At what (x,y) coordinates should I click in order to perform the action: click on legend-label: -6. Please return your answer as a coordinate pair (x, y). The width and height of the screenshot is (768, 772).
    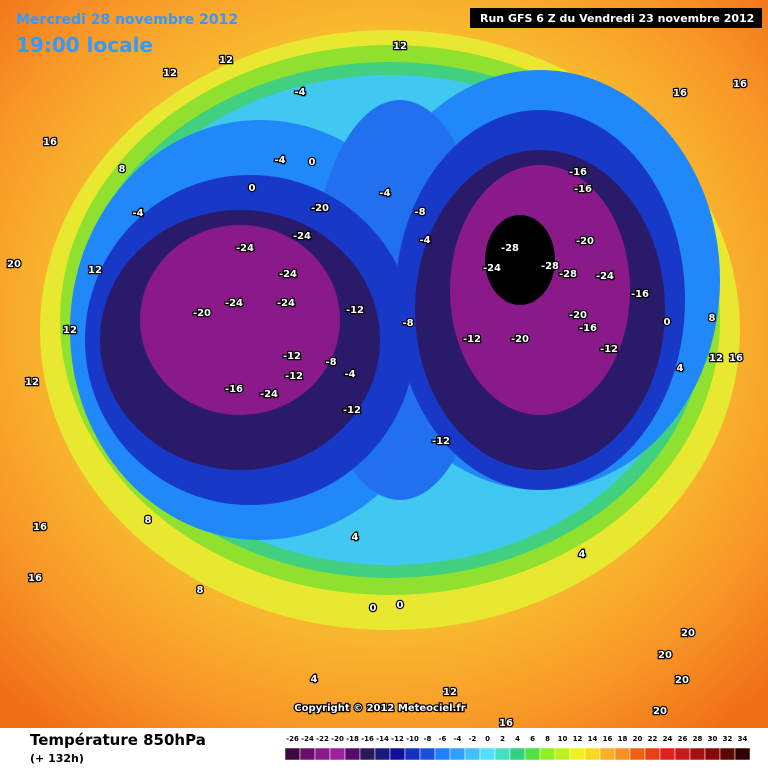
    Looking at the image, I should click on (443, 739).